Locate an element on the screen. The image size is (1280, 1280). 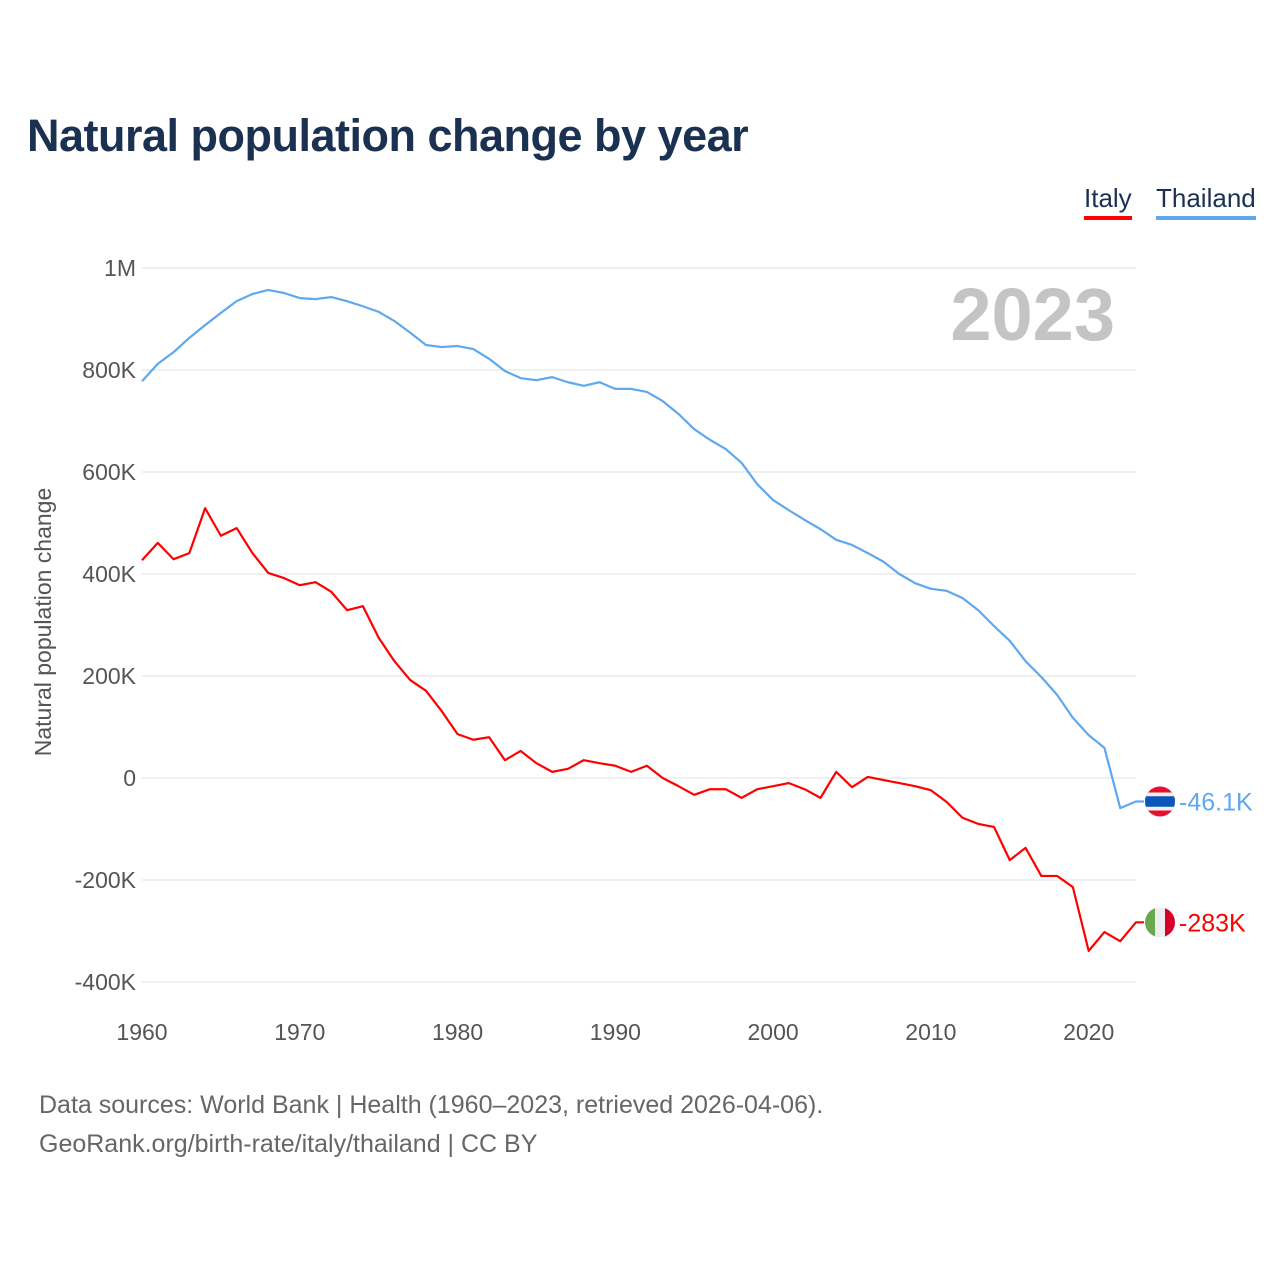
y-tick-label: 200K is located at coordinates (109, 676).